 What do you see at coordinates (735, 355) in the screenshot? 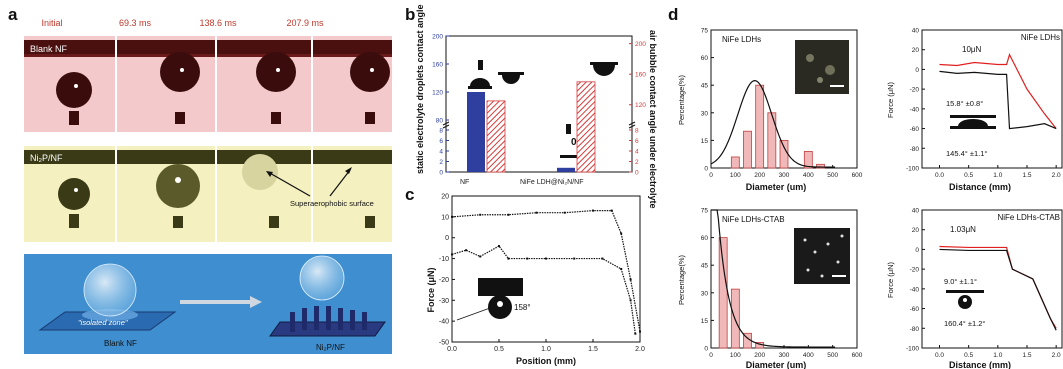
I see `d-hist-2-x-tick-label: 100` at bounding box center [735, 355].